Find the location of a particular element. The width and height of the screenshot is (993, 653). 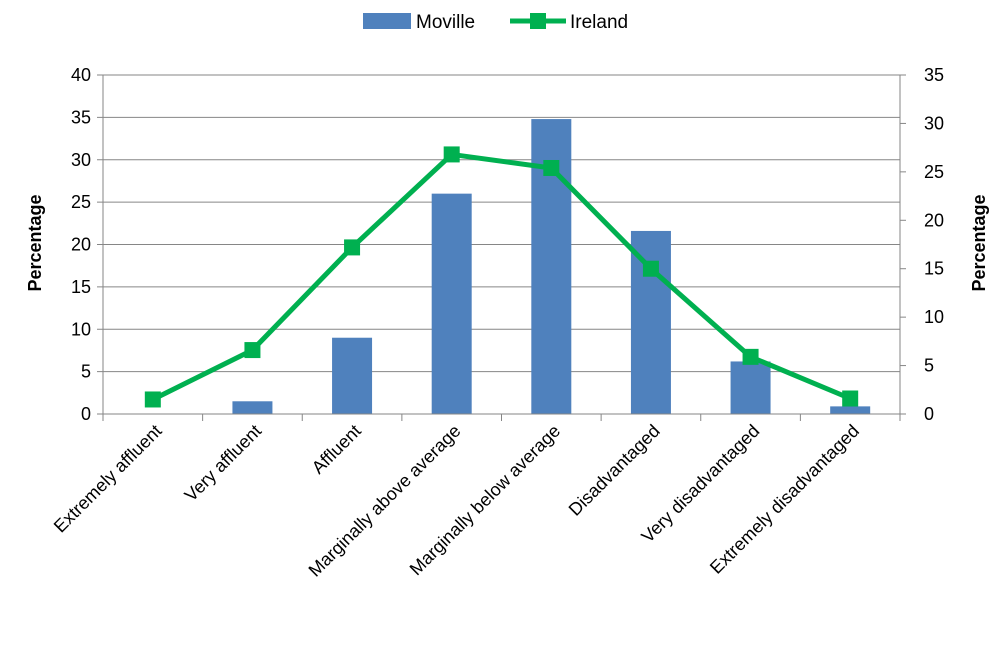

legend: Moville Ireland is located at coordinates (495, 22).